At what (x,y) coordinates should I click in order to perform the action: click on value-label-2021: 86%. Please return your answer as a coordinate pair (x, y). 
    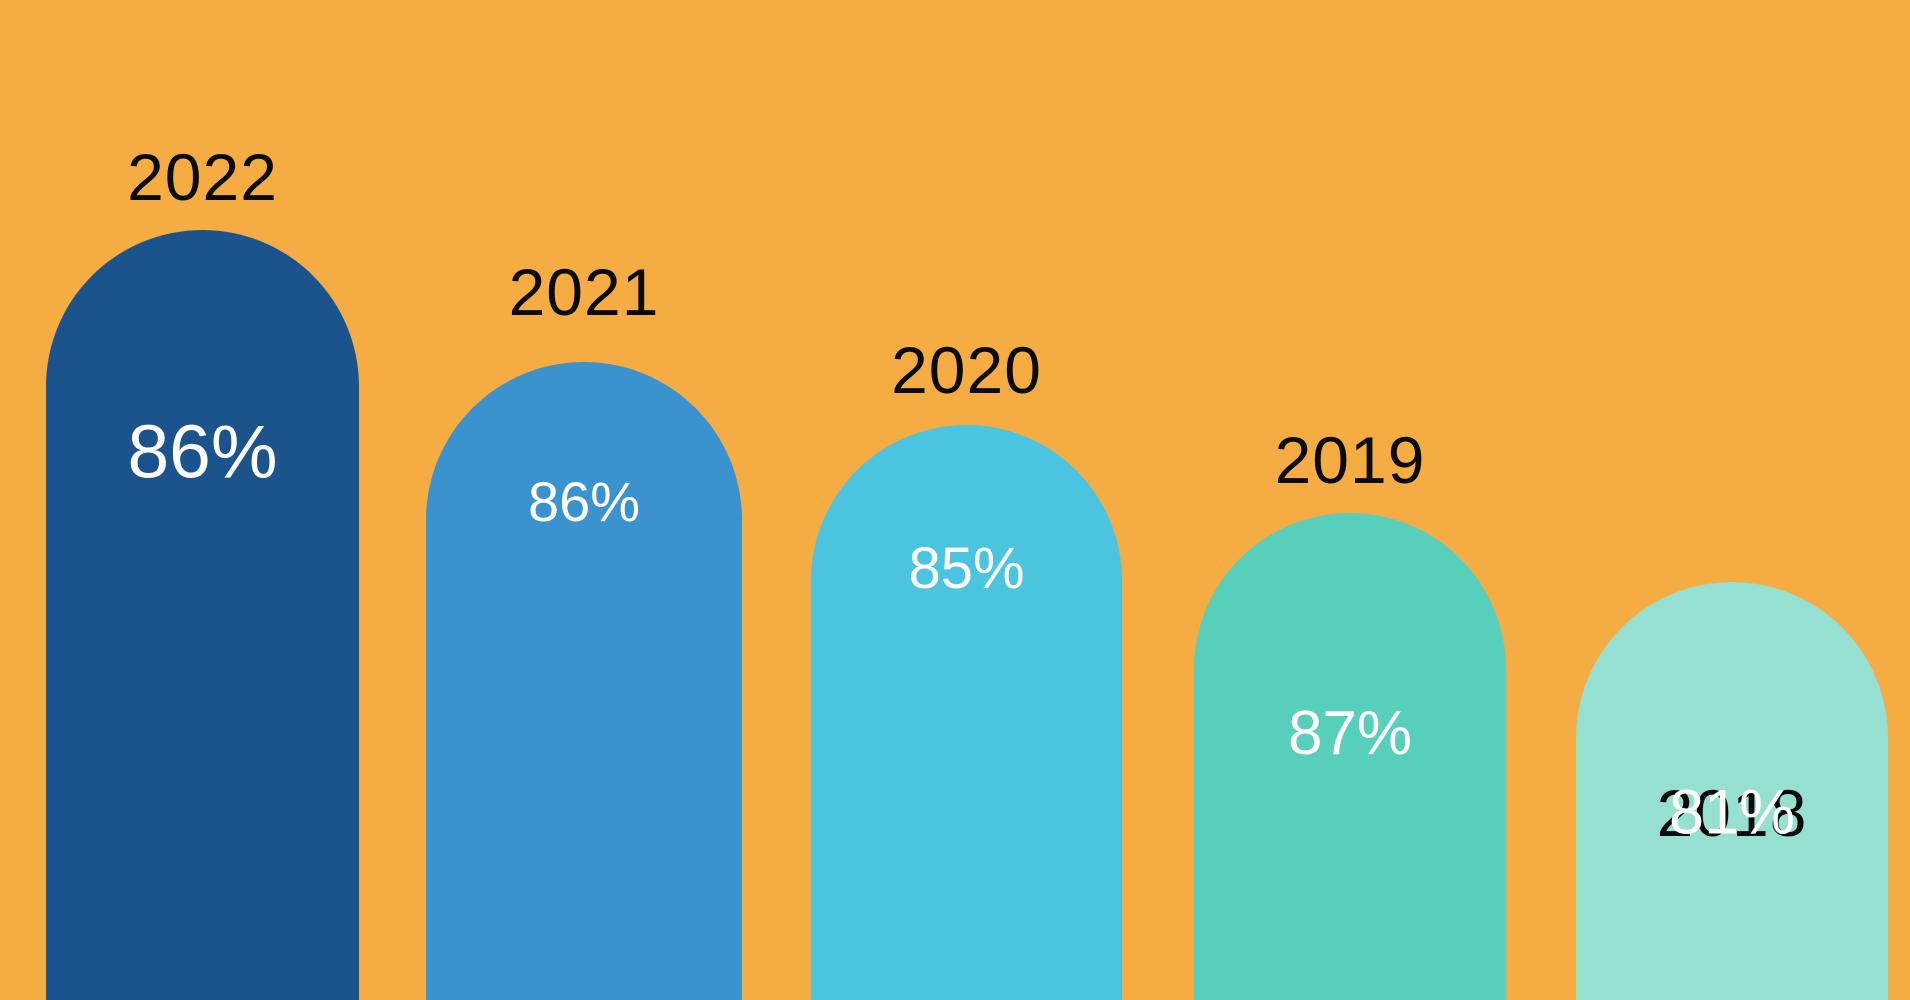
    Looking at the image, I should click on (584, 501).